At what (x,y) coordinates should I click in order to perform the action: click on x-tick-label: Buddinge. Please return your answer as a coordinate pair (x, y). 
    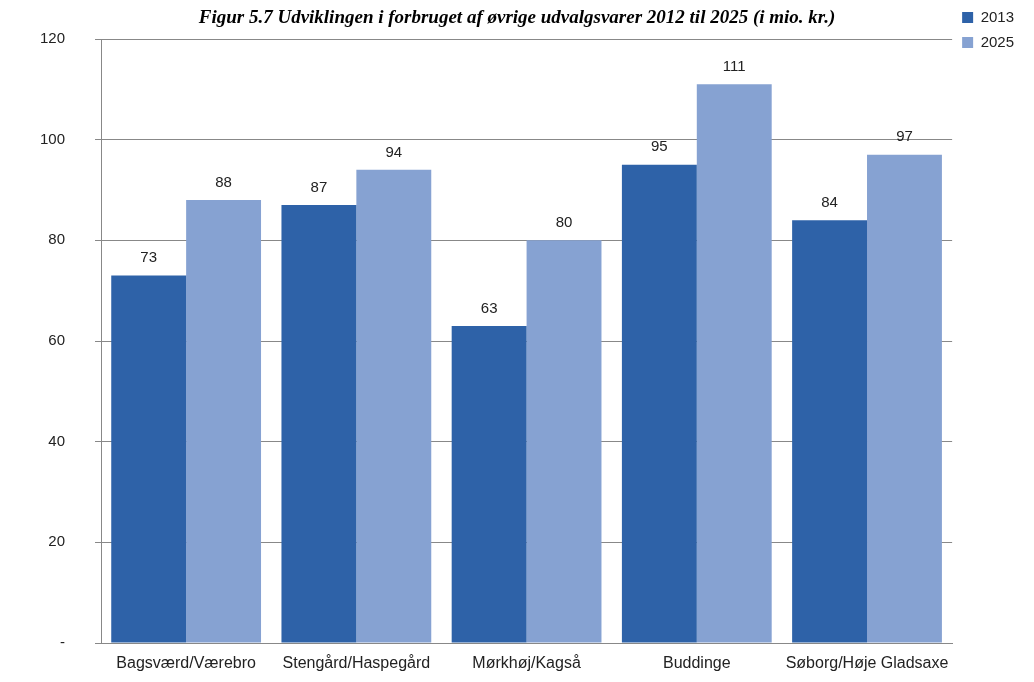
    Looking at the image, I should click on (696, 663).